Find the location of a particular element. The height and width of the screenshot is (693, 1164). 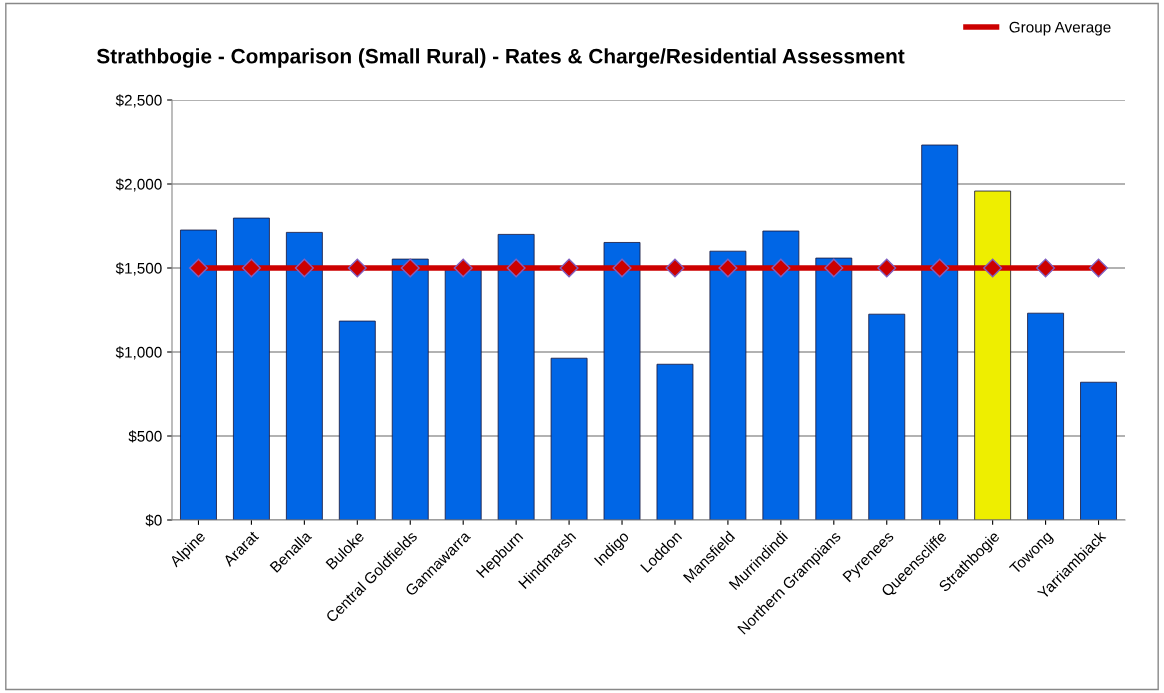

chart-title: Strathbogie - Comparison (Small Rural) - Rates & Charge/Residential Assessment is located at coordinates (500, 58).